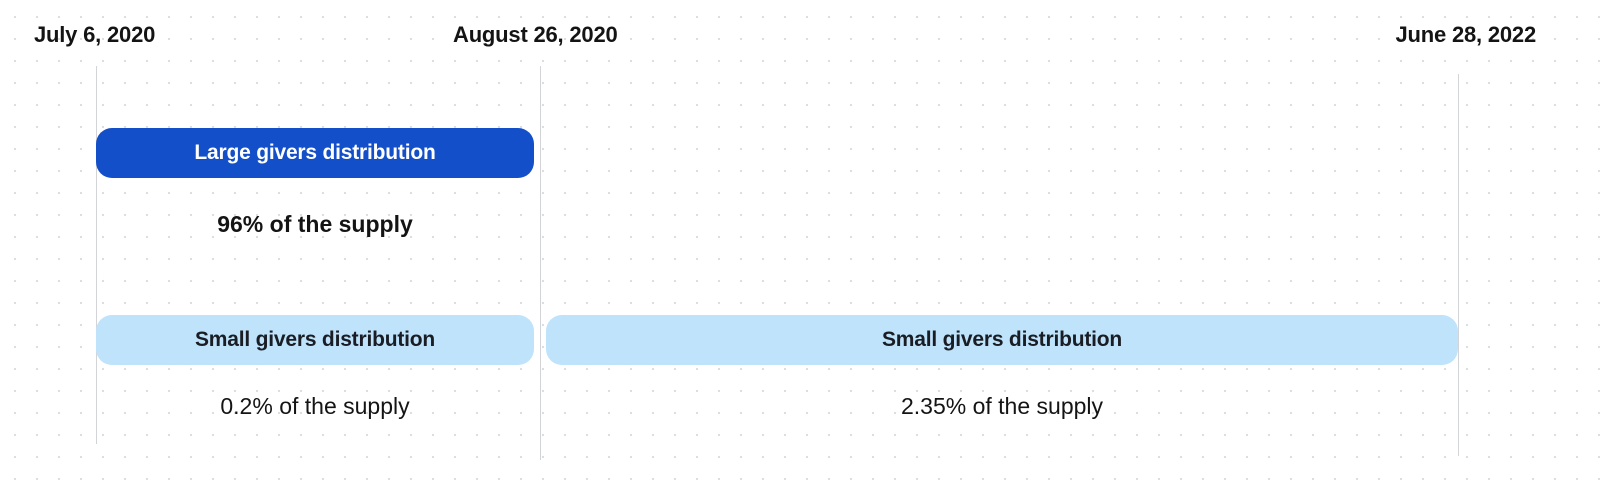 This screenshot has width=1600, height=492. Describe the element at coordinates (96, 255) in the screenshot. I see `timeline-divider-start` at that location.